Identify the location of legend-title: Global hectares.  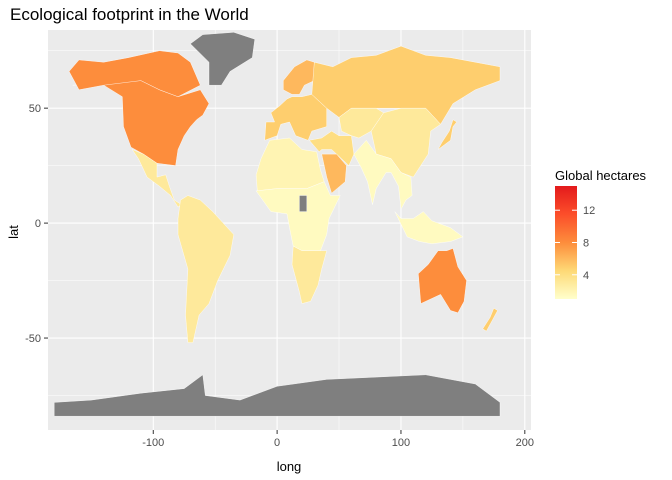
(601, 175).